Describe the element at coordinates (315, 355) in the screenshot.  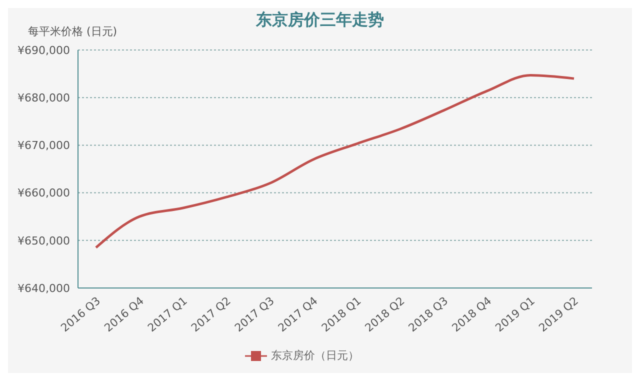
I see `legend-label: 东京房价（日元）` at that location.